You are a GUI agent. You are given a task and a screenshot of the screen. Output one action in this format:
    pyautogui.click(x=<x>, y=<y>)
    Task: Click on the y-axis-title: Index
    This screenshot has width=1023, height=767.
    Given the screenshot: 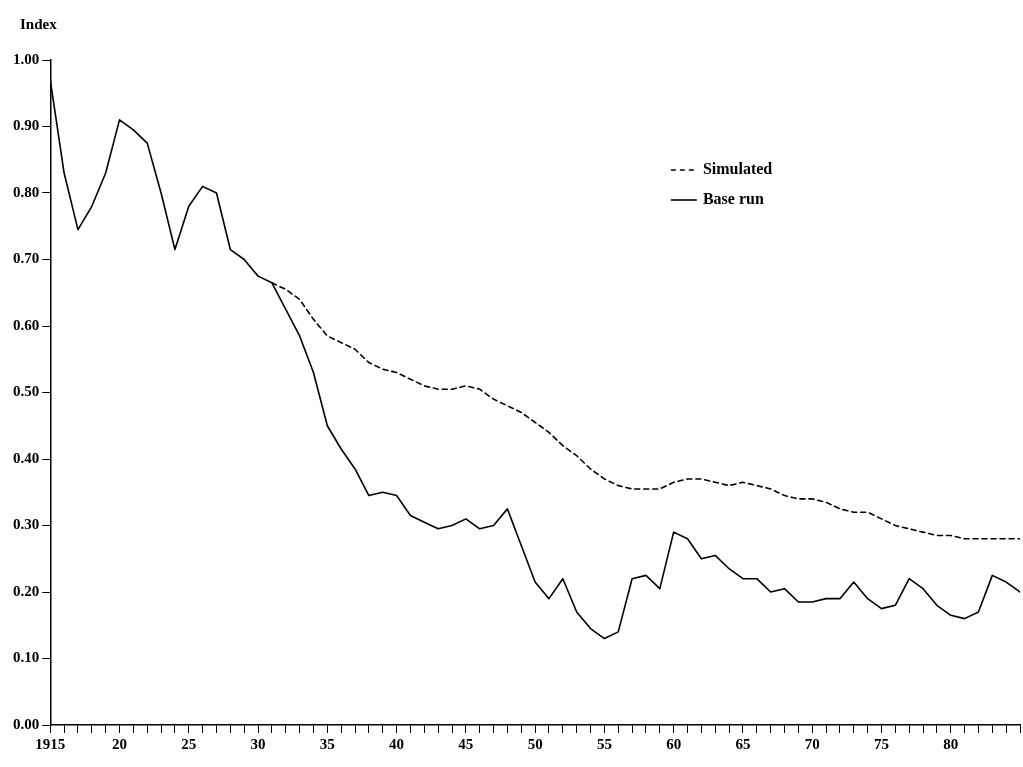 What is the action you would take?
    pyautogui.click(x=39, y=24)
    